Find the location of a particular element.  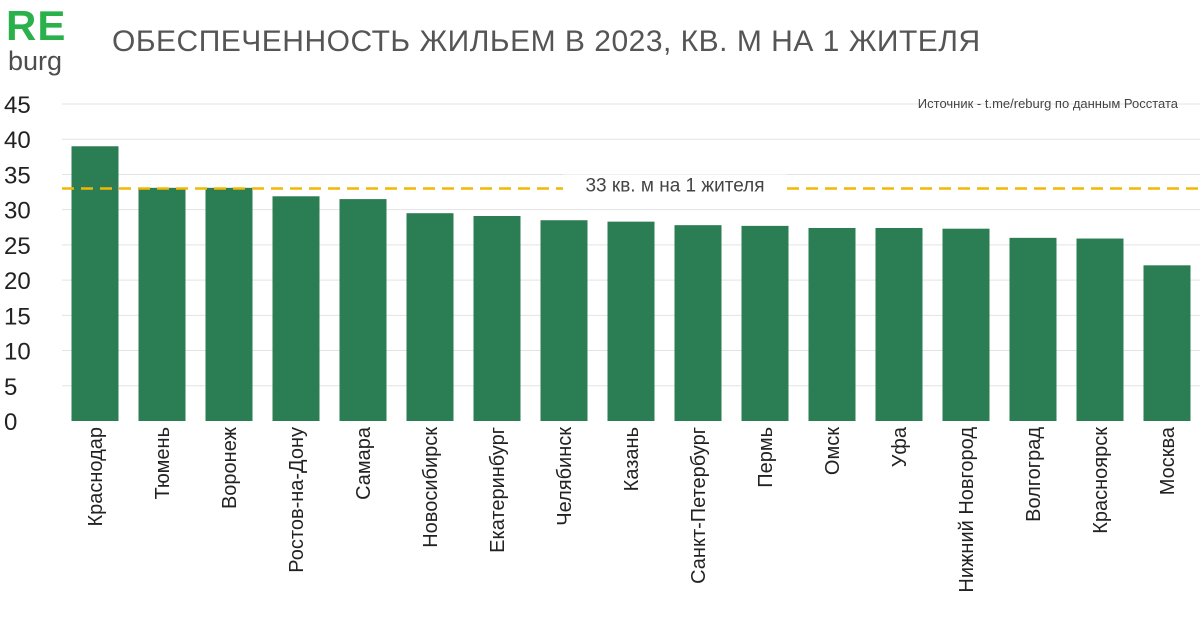

y-tick-label: 40 is located at coordinates (17, 140).